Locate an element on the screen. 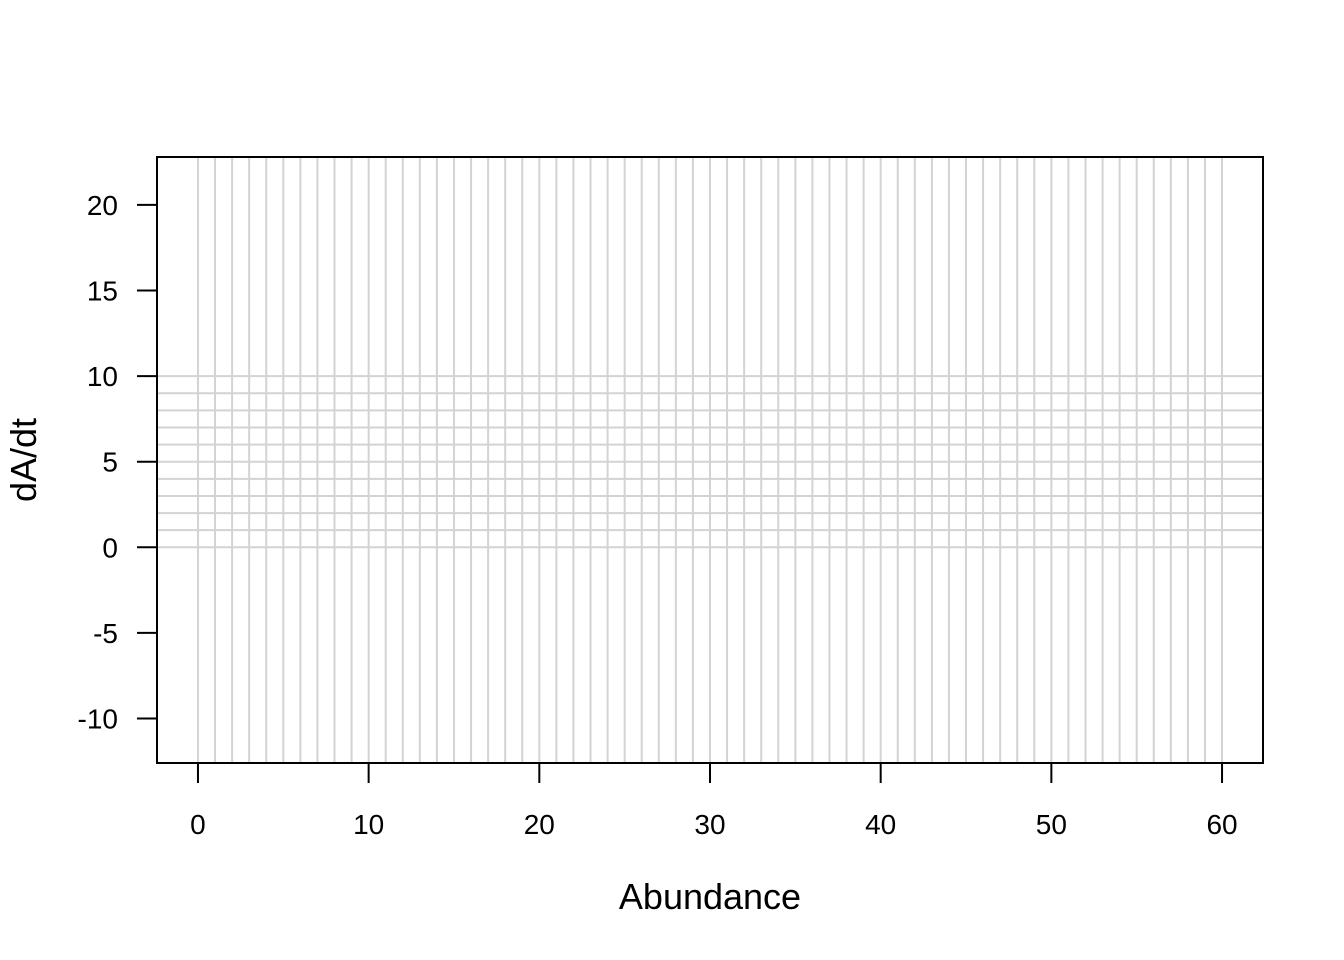 This screenshot has height=960, width=1344. x-tick-label: 20 is located at coordinates (539, 824).